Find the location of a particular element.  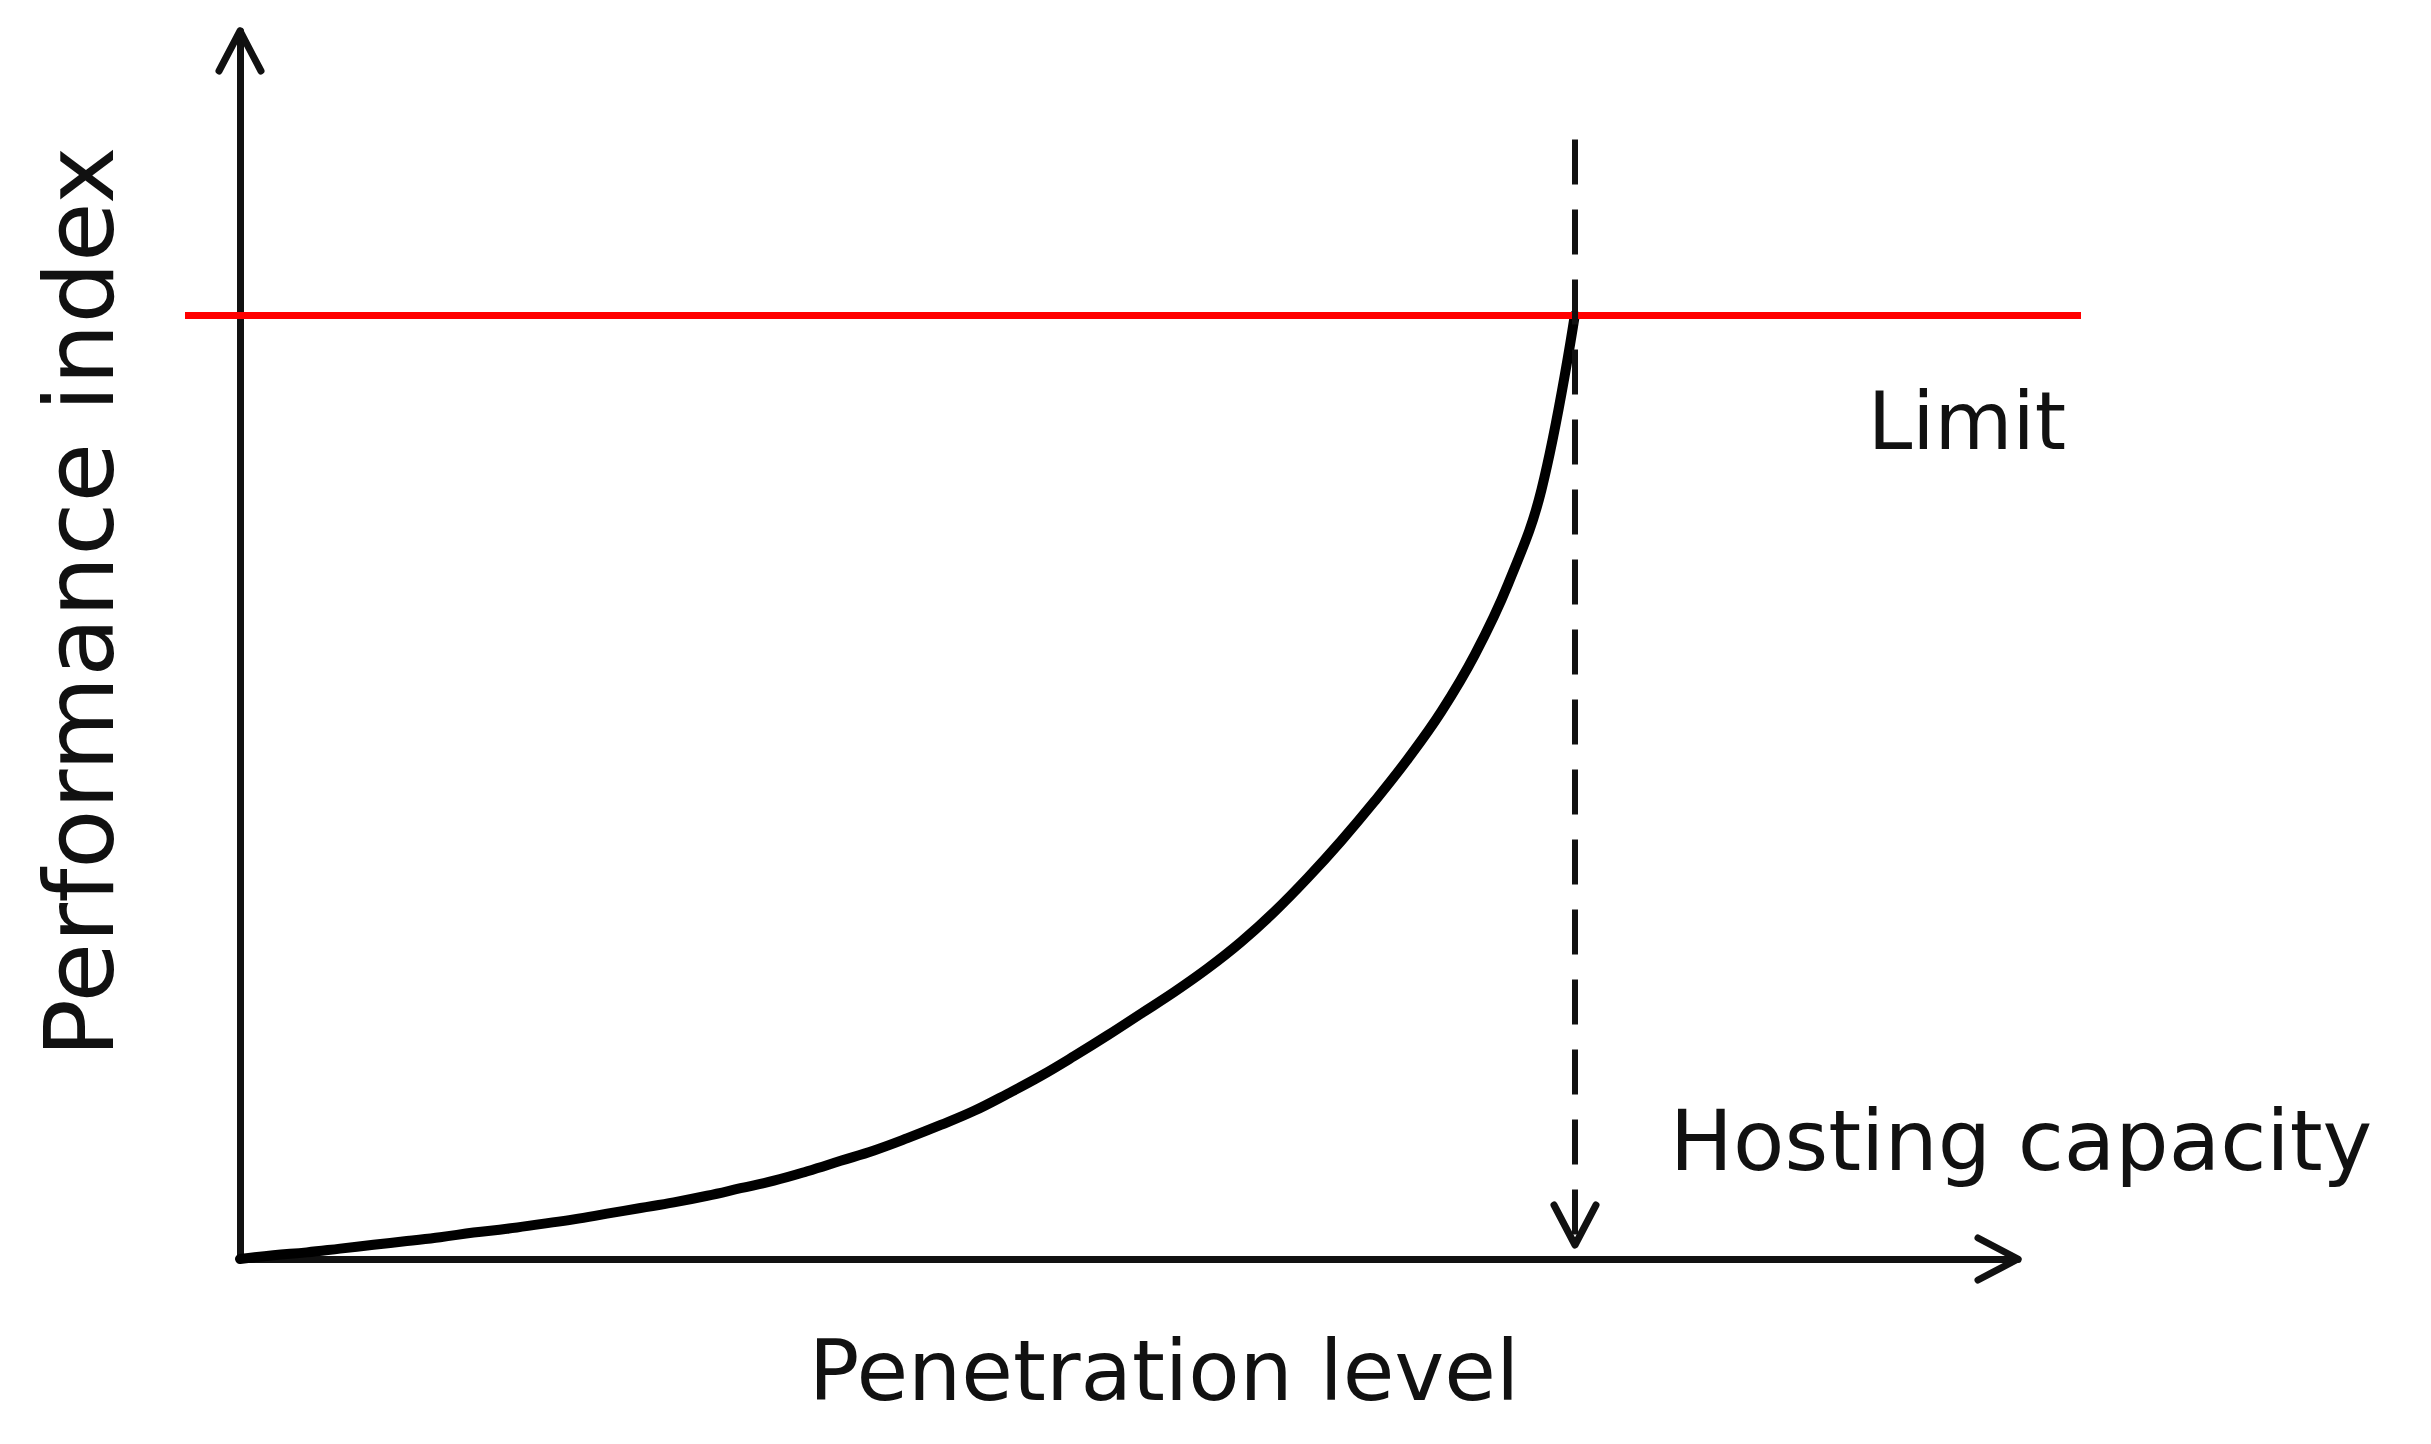

y-axis-title: Performance index is located at coordinates (79, 602).